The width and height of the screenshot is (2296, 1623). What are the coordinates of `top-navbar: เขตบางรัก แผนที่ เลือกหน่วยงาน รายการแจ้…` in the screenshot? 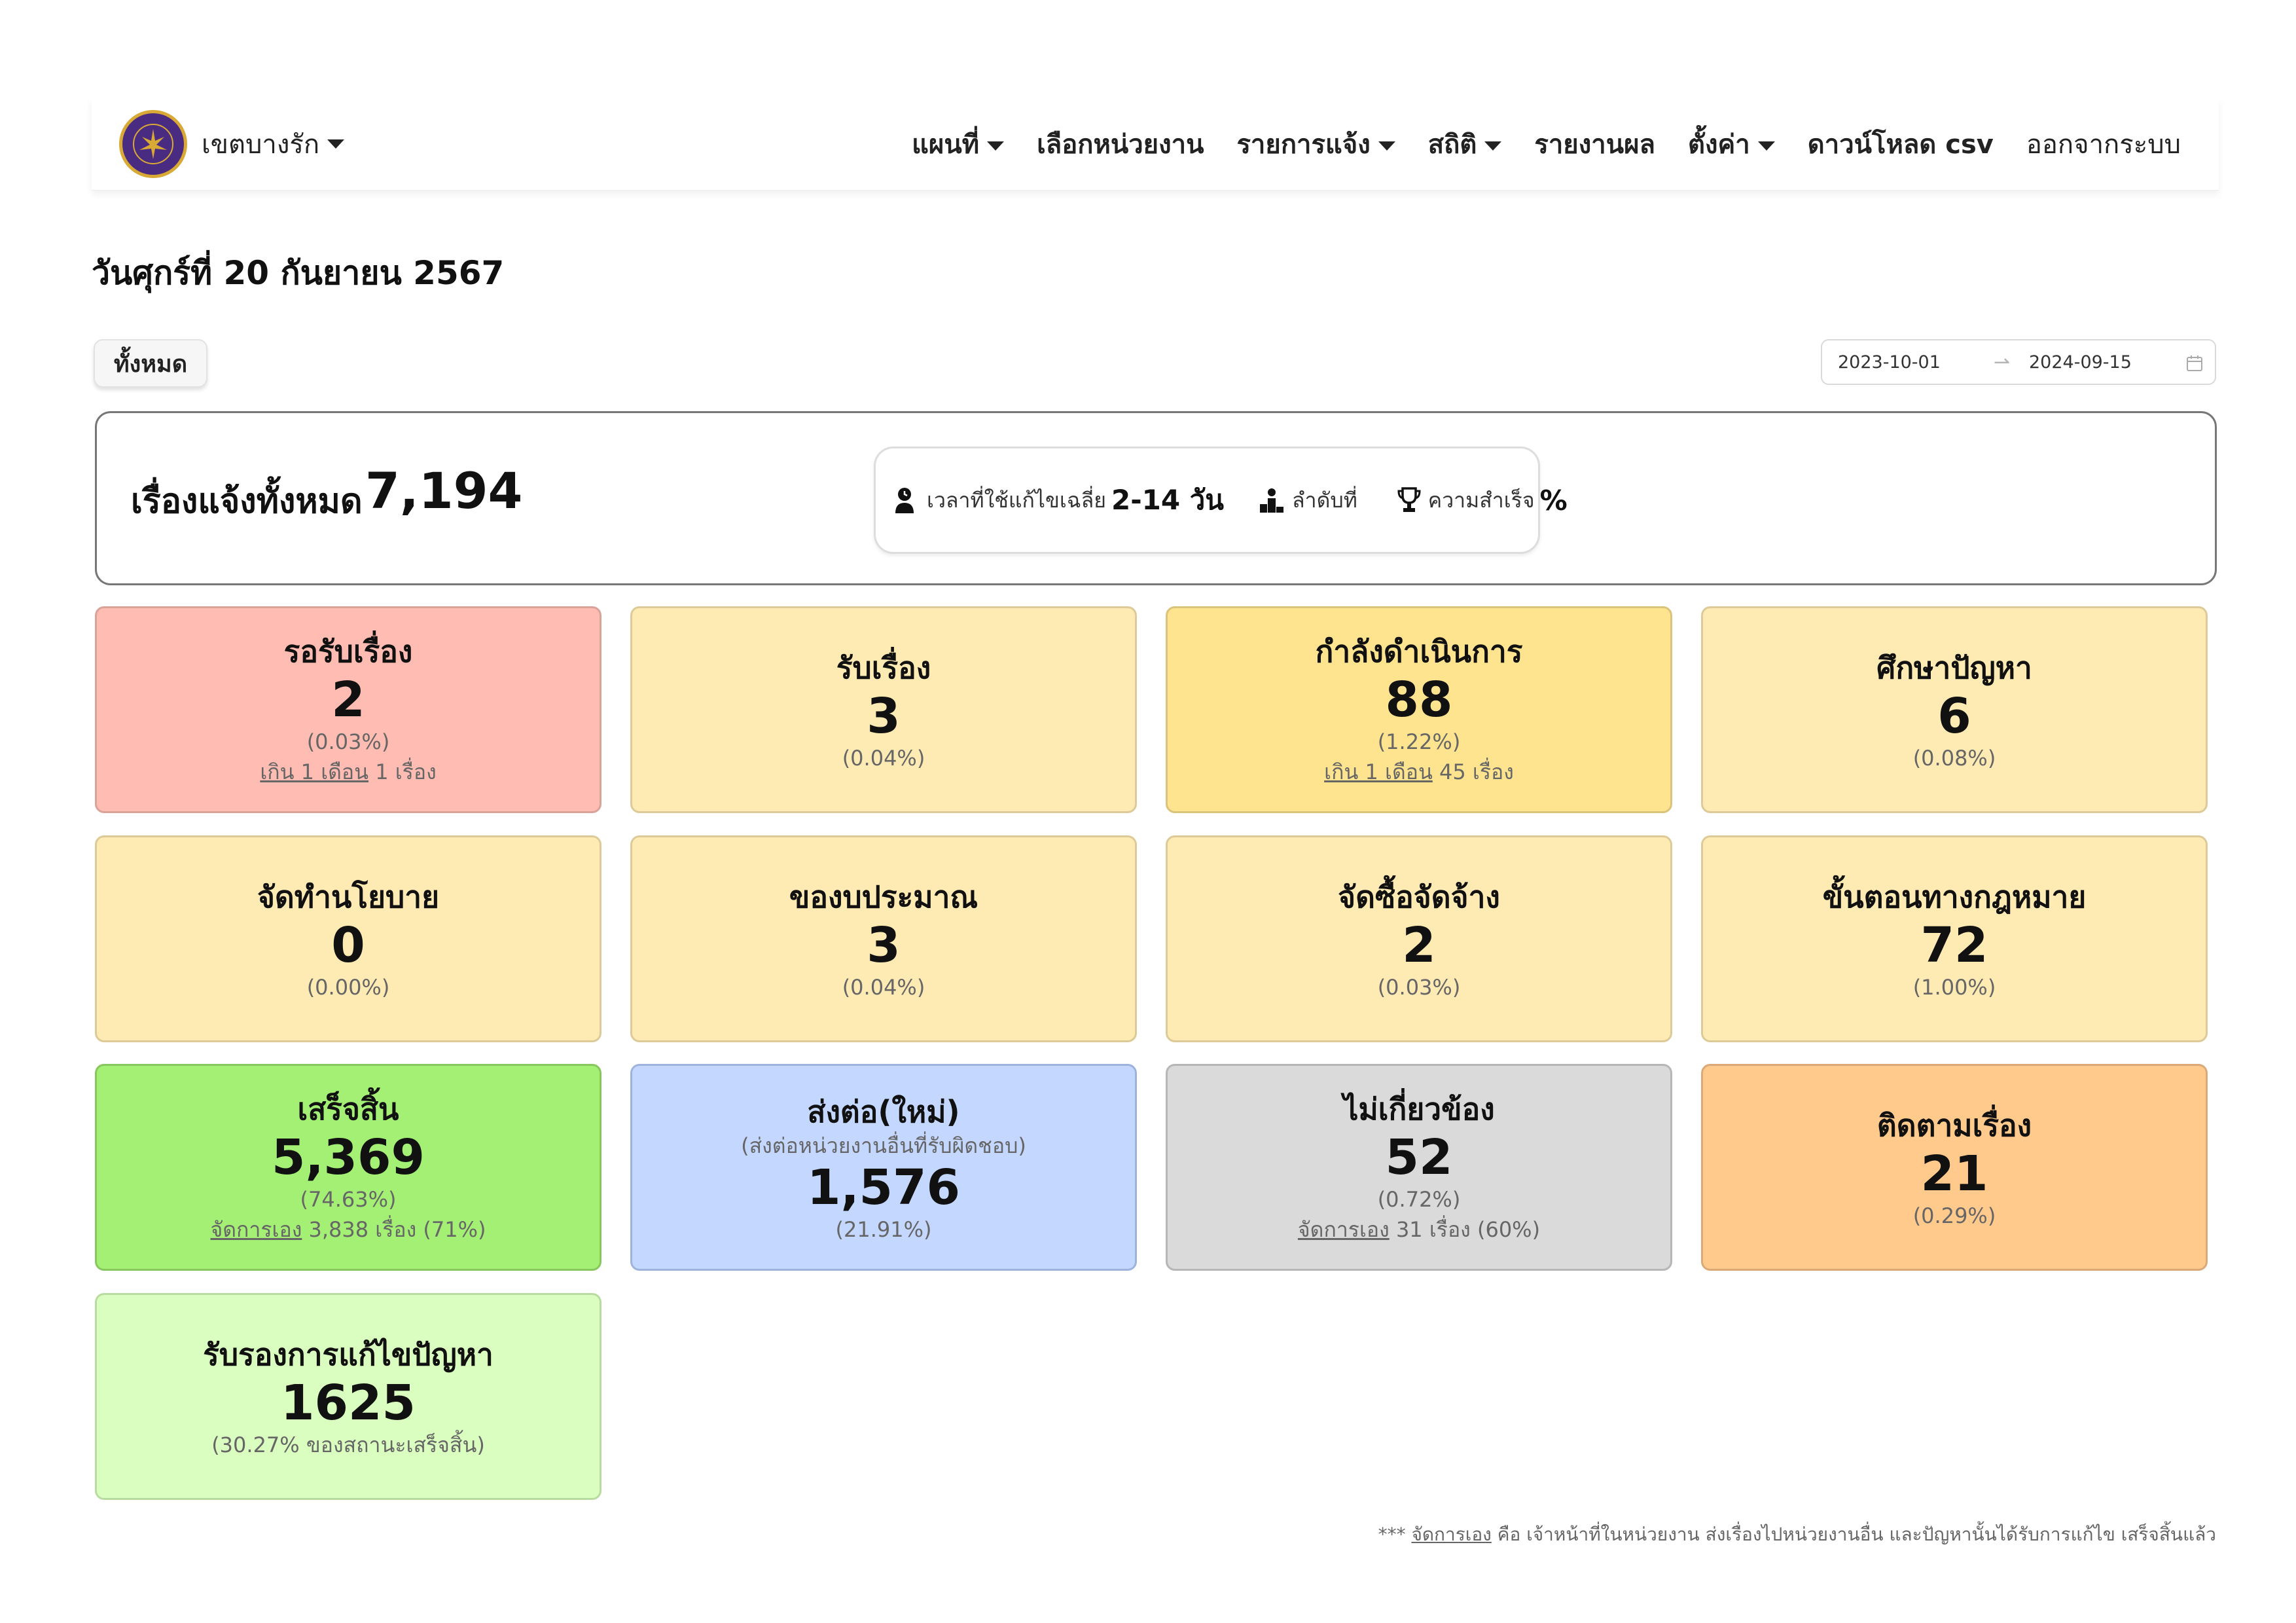 It's located at (1155, 144).